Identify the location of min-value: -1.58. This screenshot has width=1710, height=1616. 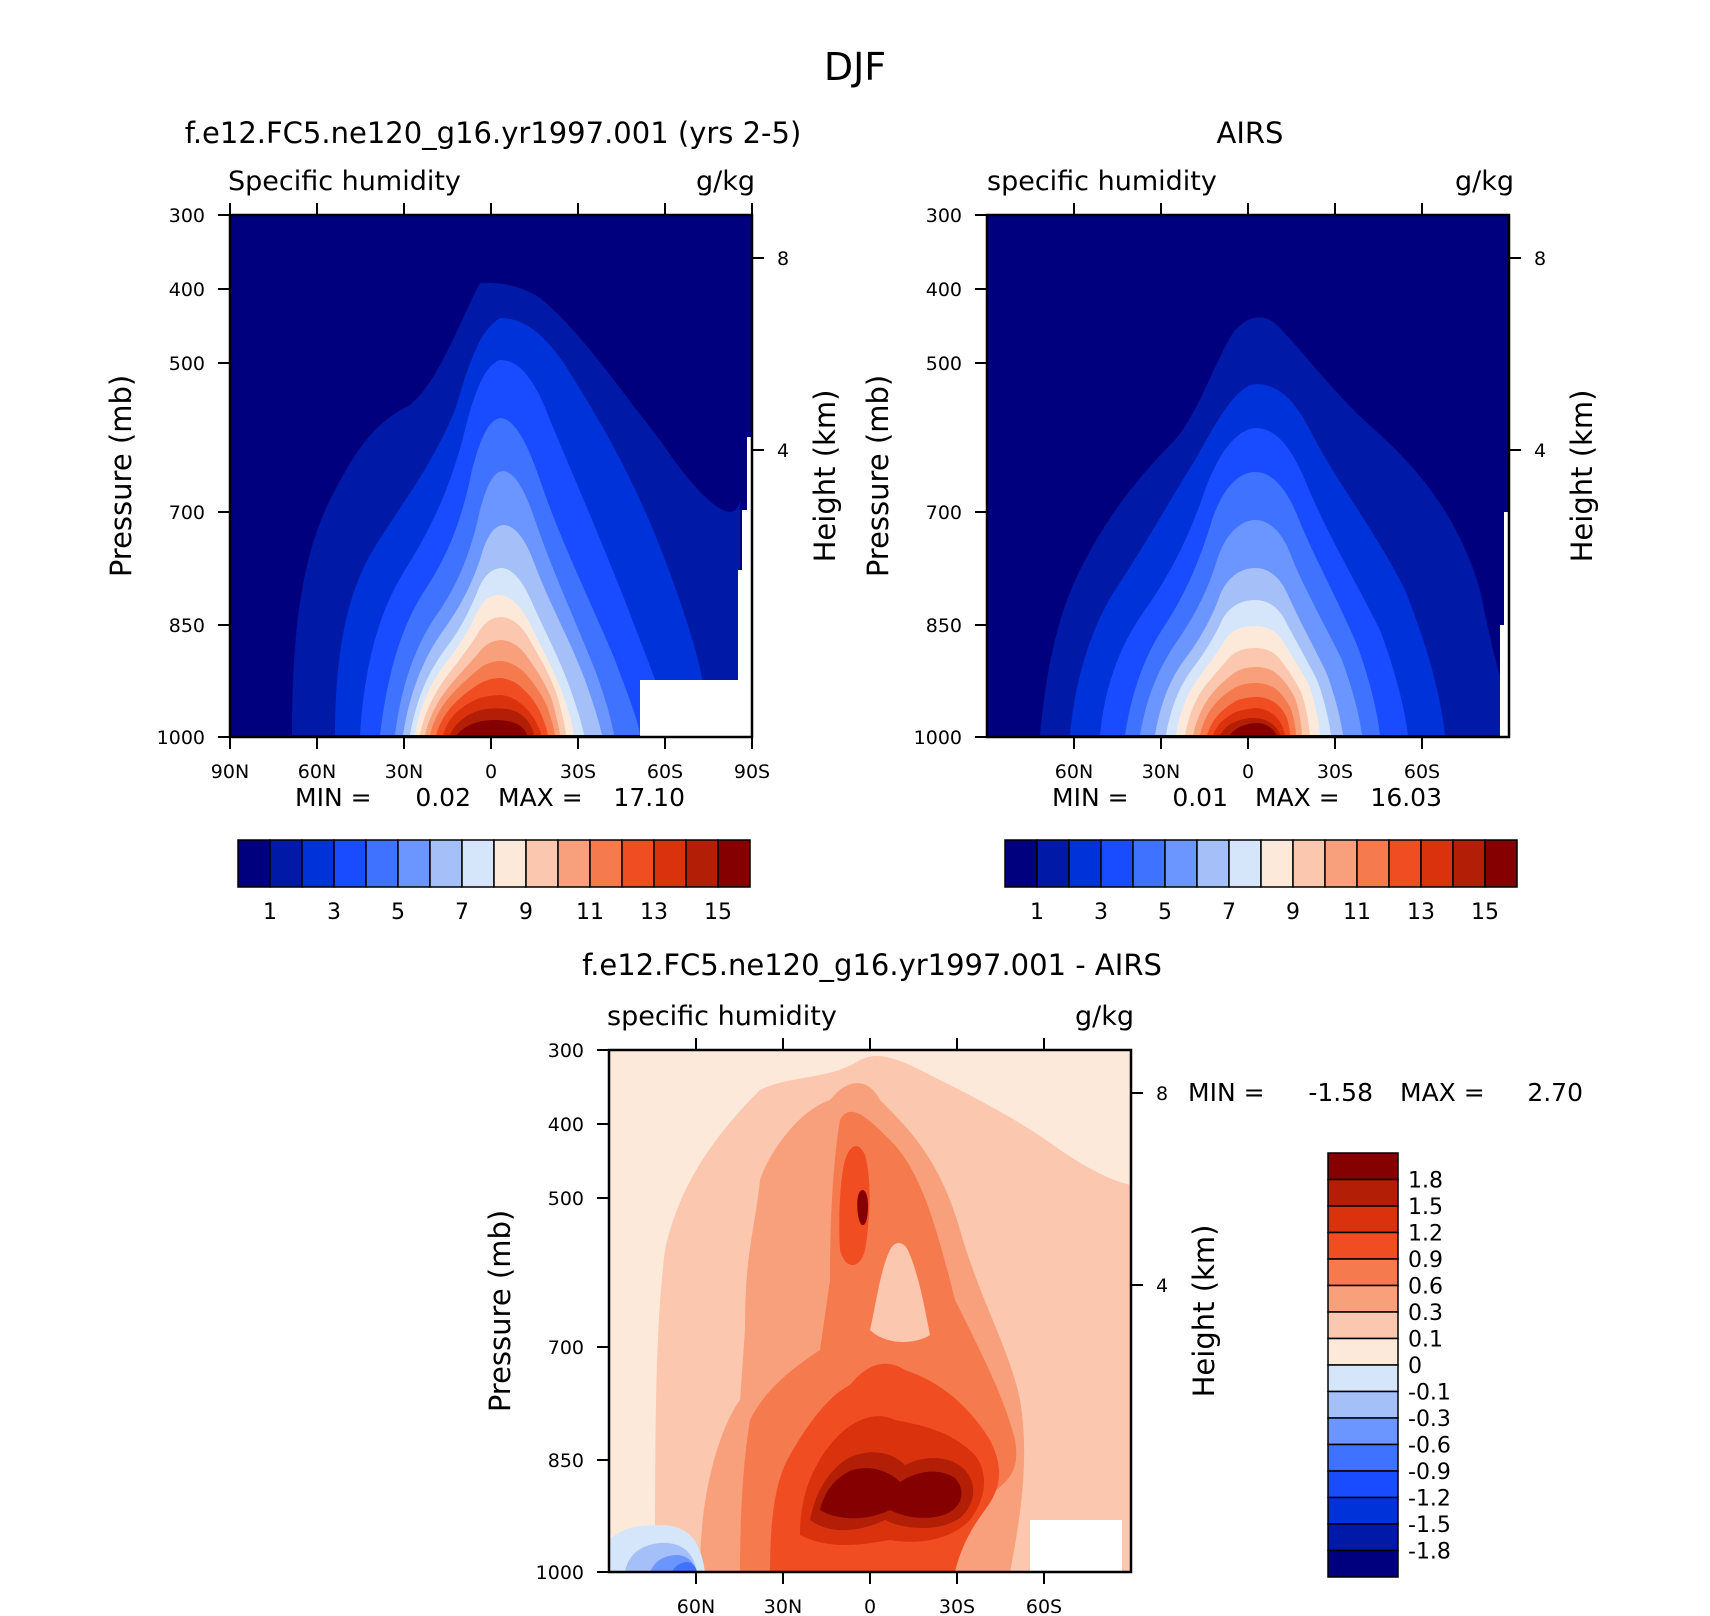
(1340, 1092).